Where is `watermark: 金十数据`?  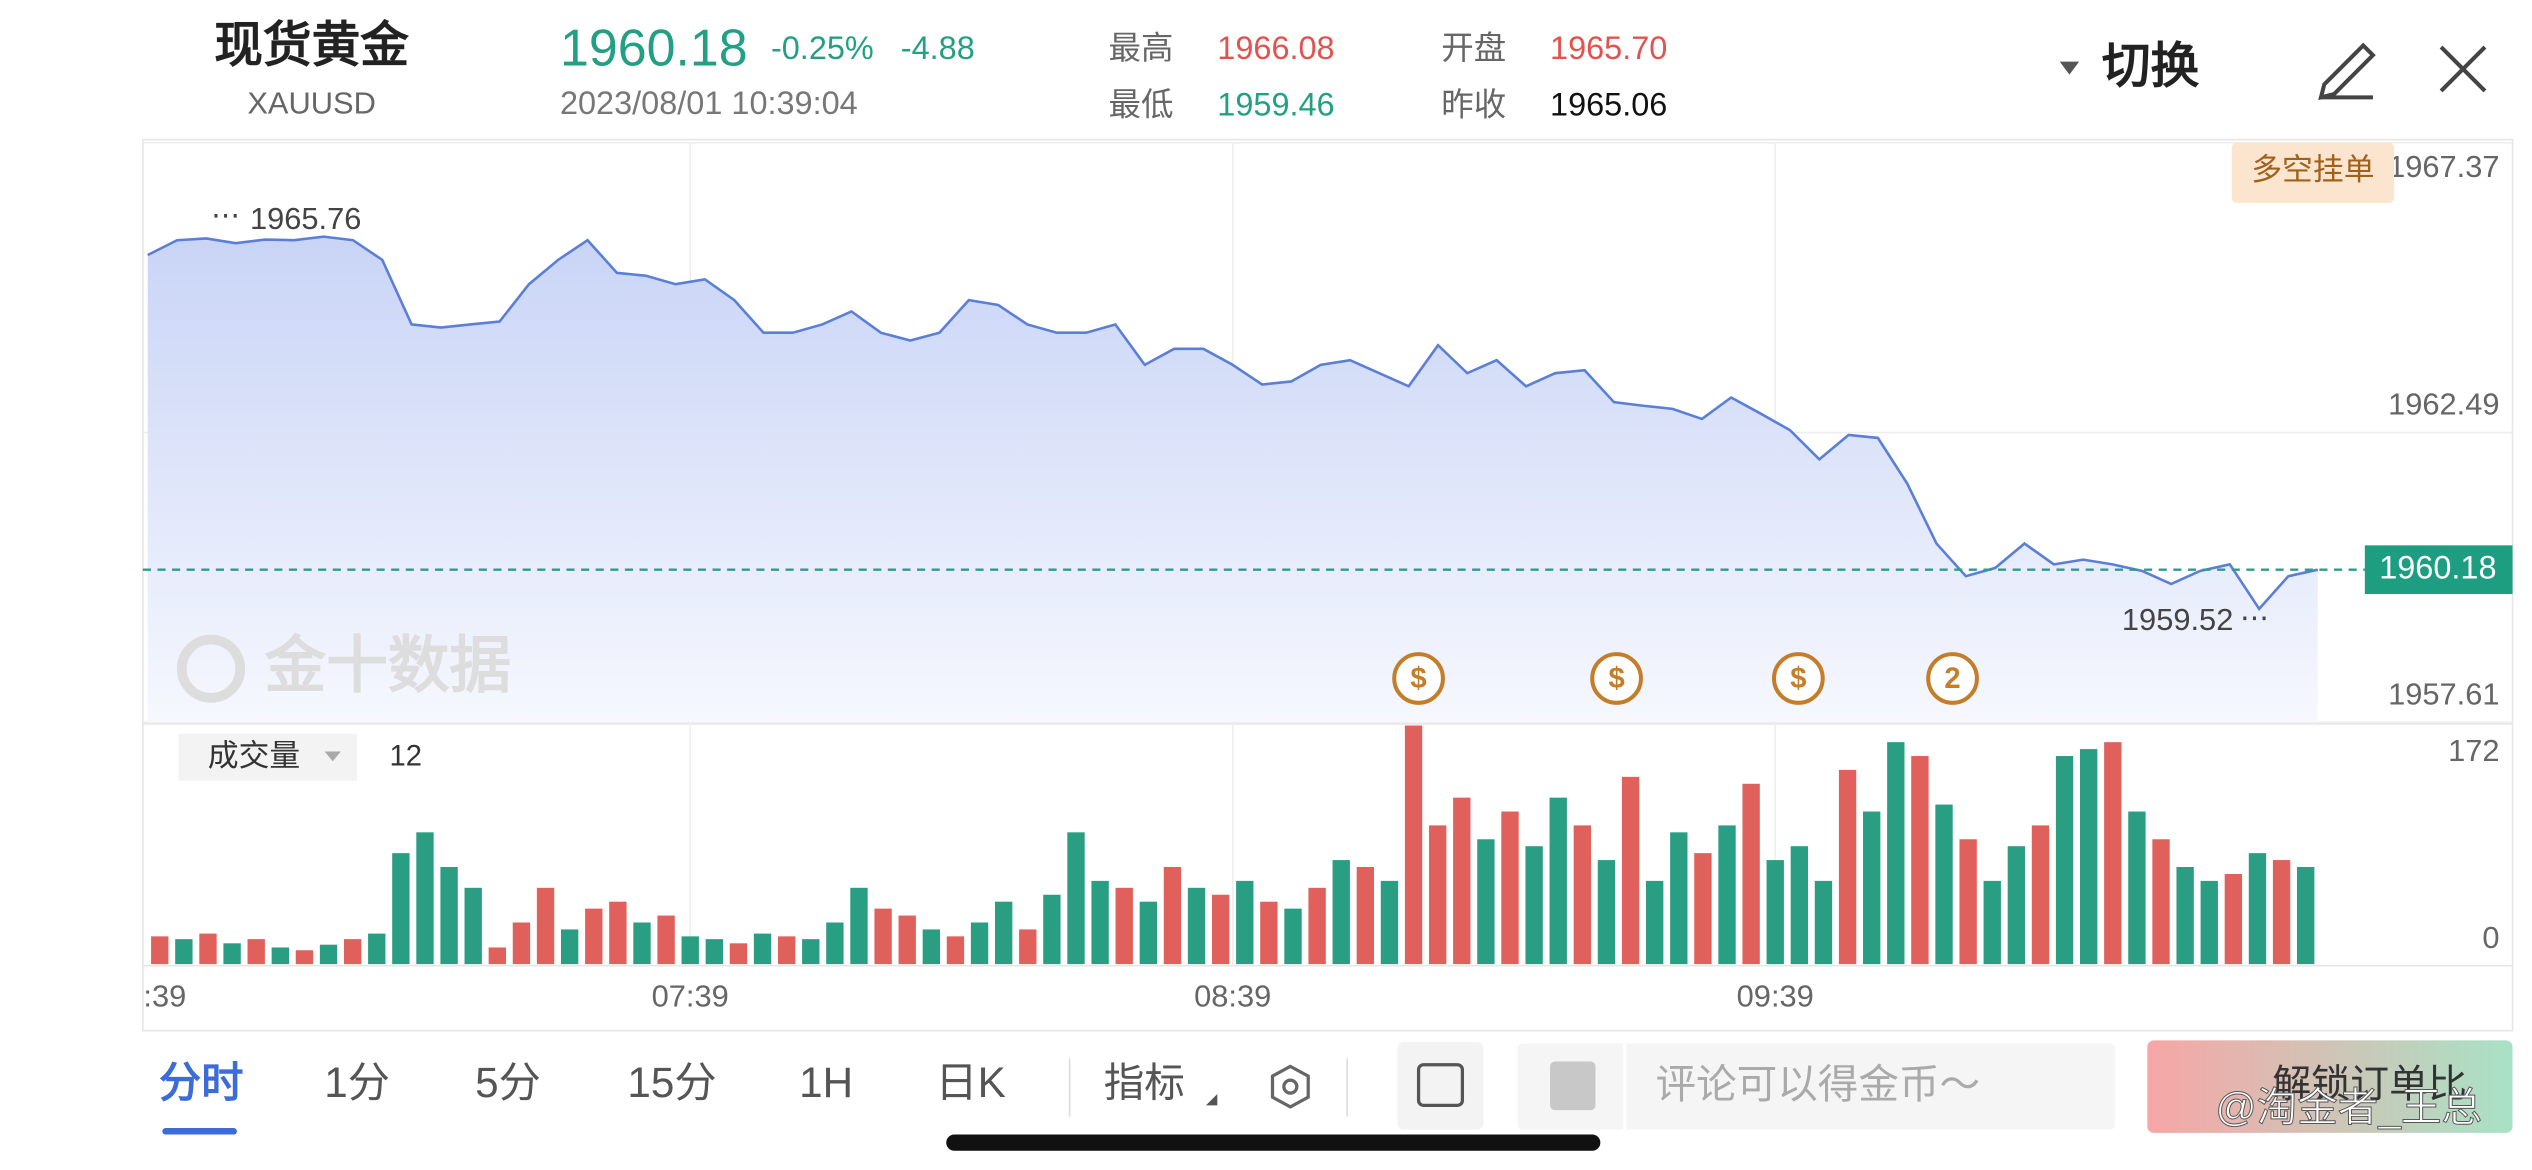 watermark: 金十数据 is located at coordinates (388, 666).